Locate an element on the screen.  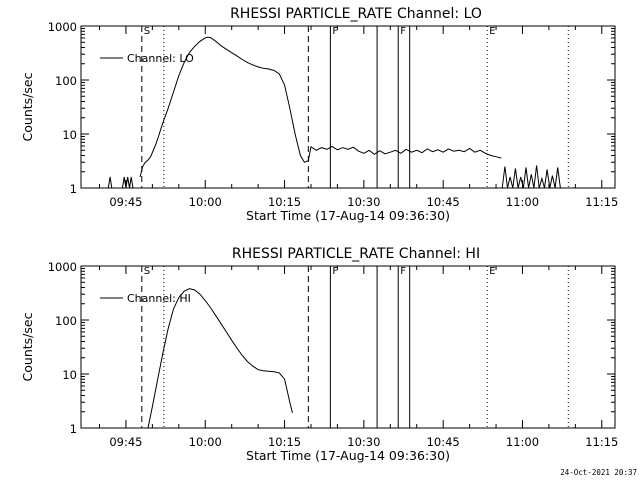
legend-label: Channel: LO is located at coordinates (160, 58).